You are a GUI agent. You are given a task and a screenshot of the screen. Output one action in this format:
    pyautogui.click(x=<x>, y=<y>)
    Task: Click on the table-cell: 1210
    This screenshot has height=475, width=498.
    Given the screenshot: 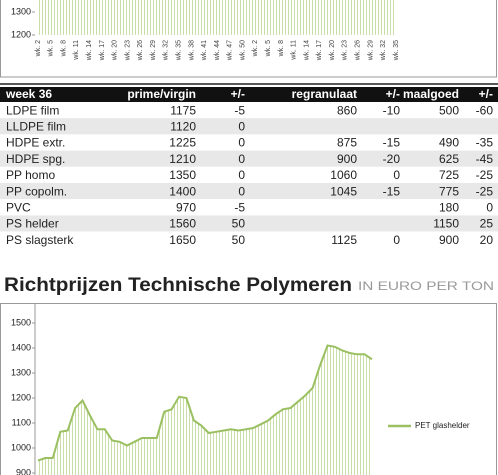 What is the action you would take?
    pyautogui.click(x=182, y=159)
    